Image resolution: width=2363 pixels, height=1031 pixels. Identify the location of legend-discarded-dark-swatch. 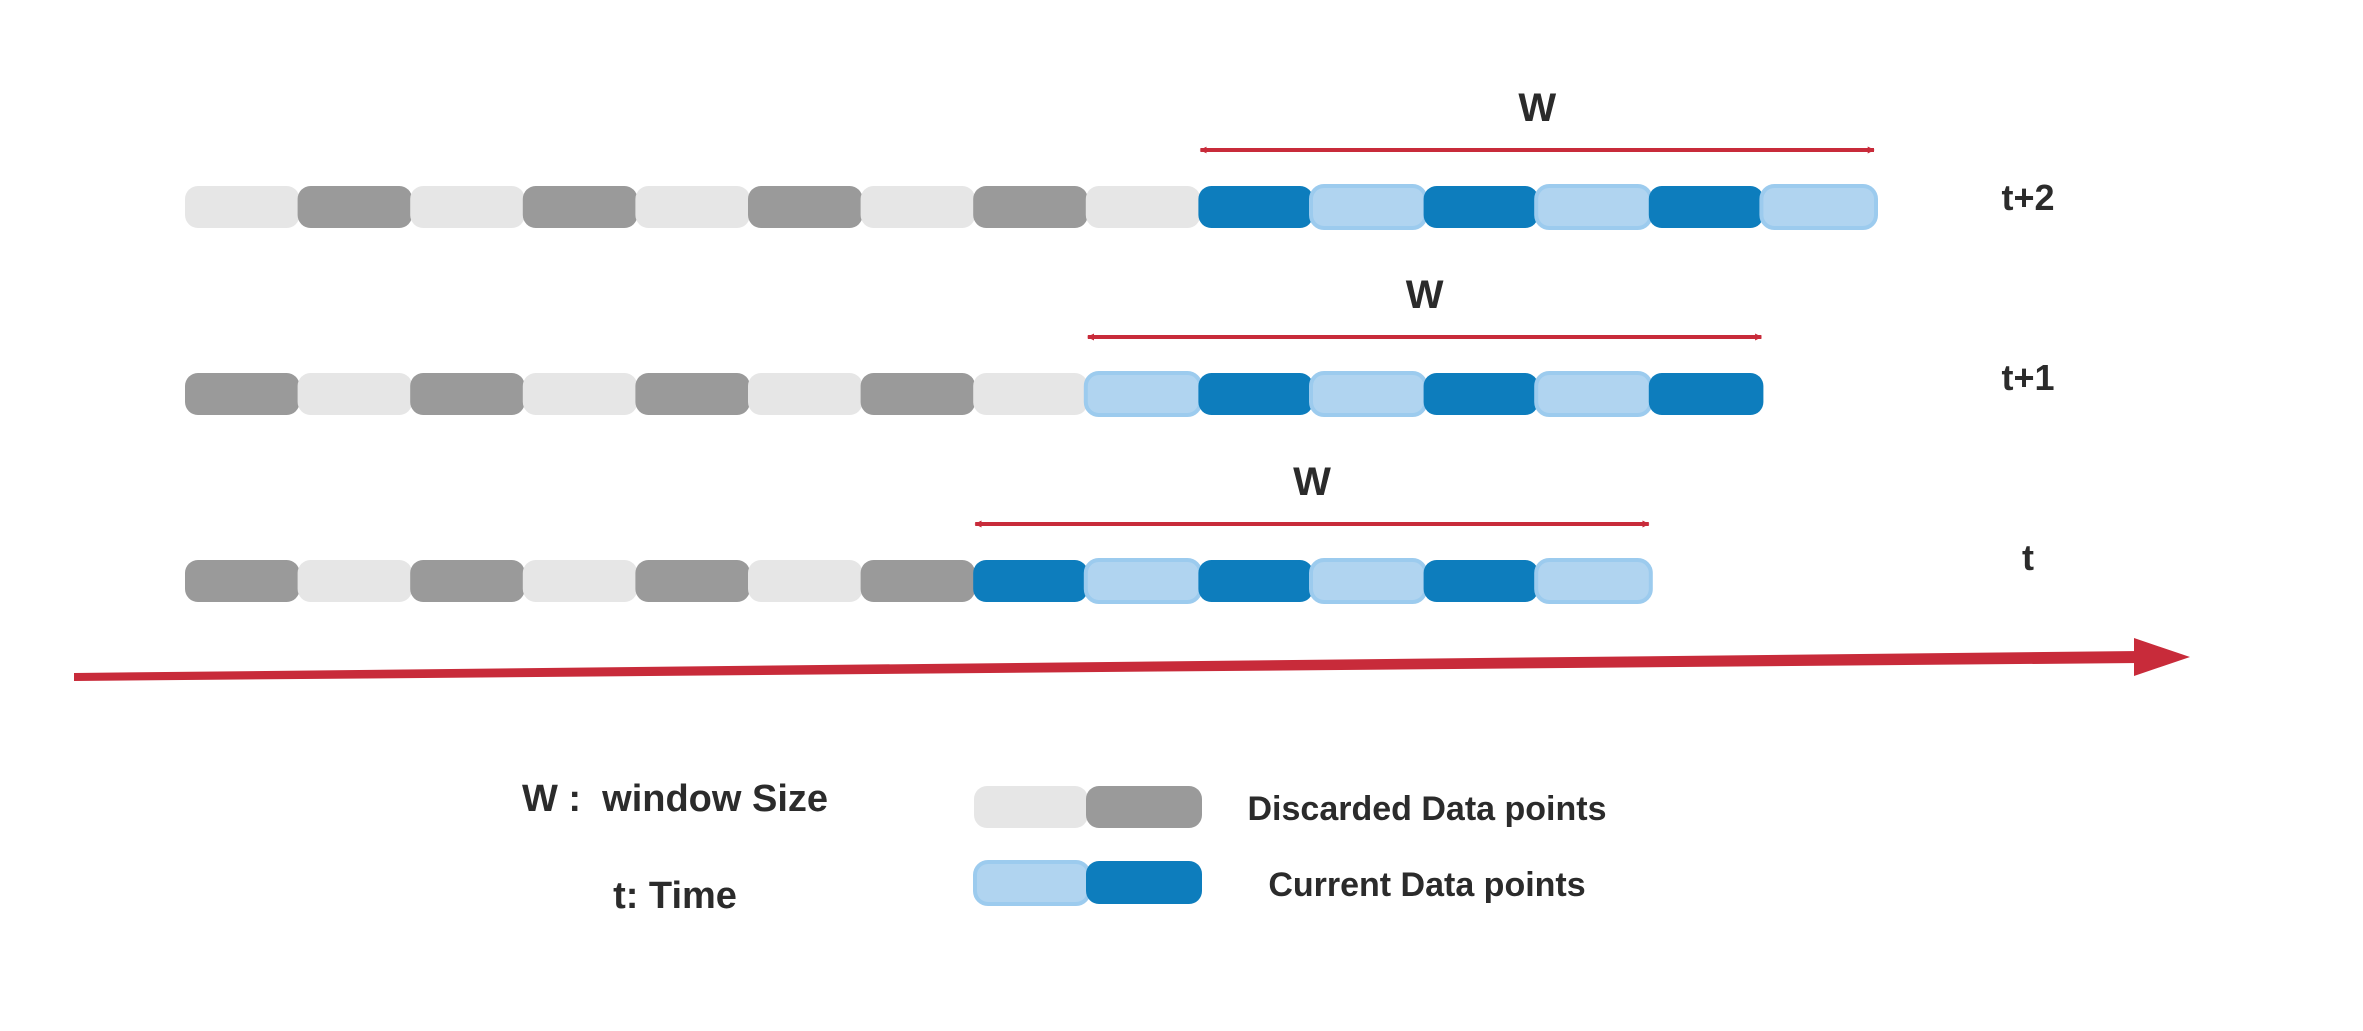
(1144, 807).